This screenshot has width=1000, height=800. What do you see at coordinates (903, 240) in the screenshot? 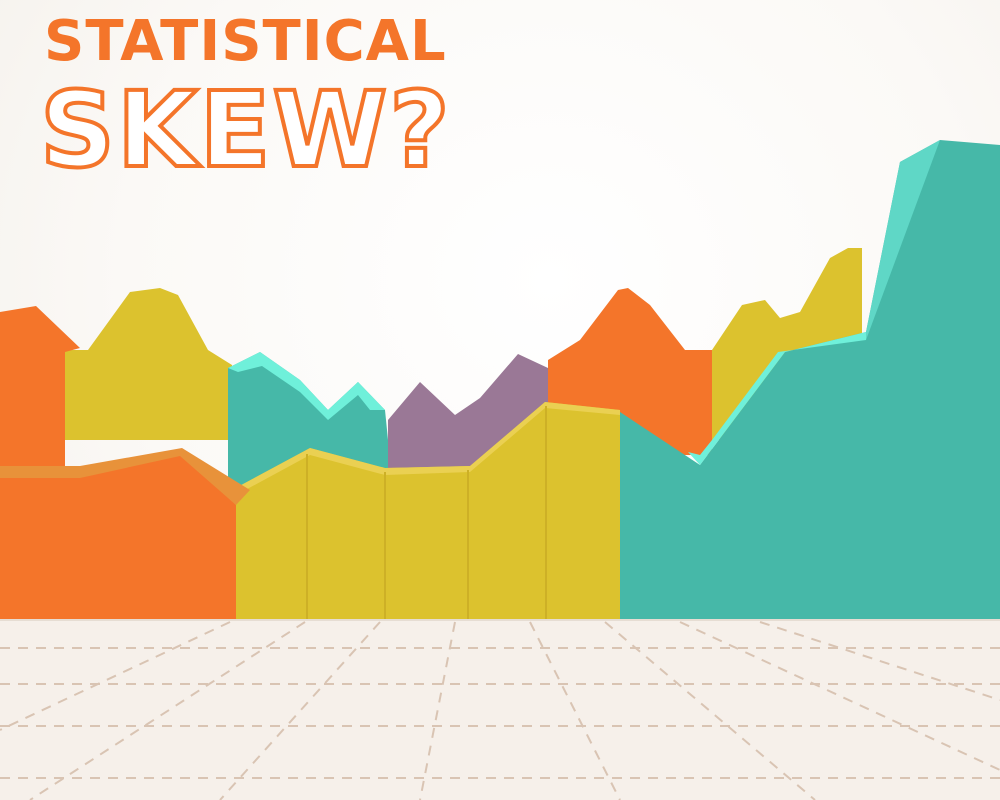
I see `front-teal-right-side` at bounding box center [903, 240].